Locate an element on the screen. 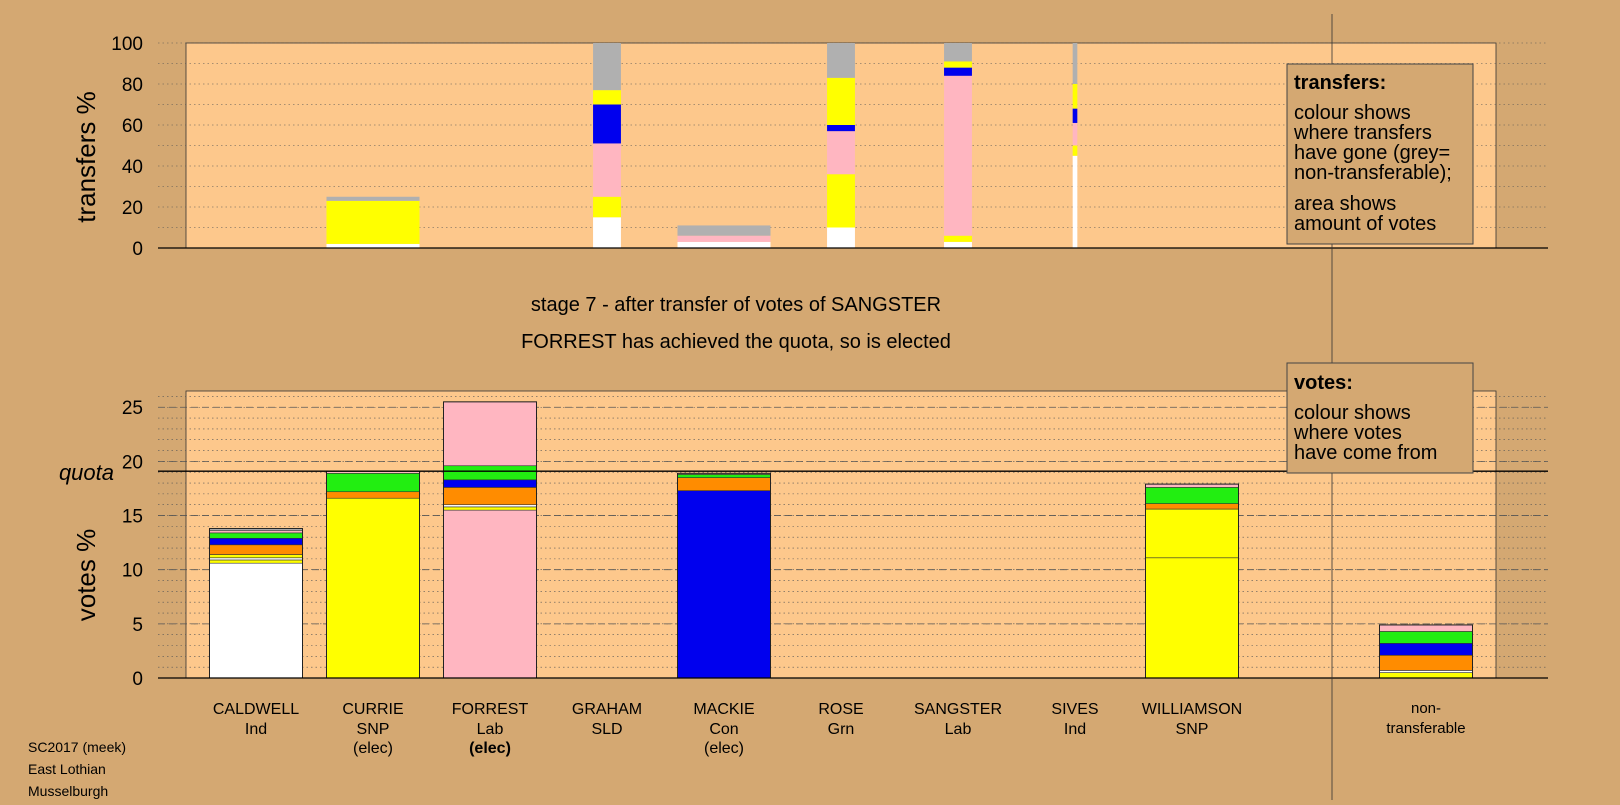 This screenshot has width=1620, height=805. candidate-name: GRAHAM is located at coordinates (607, 709).